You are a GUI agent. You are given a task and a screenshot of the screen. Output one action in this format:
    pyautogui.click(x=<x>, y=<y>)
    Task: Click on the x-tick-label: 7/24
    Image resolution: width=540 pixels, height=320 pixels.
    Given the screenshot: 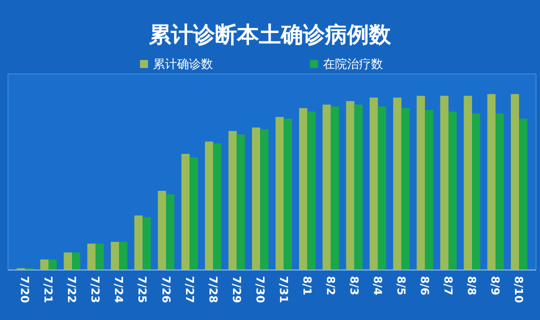 What is the action you would take?
    pyautogui.click(x=119, y=290)
    